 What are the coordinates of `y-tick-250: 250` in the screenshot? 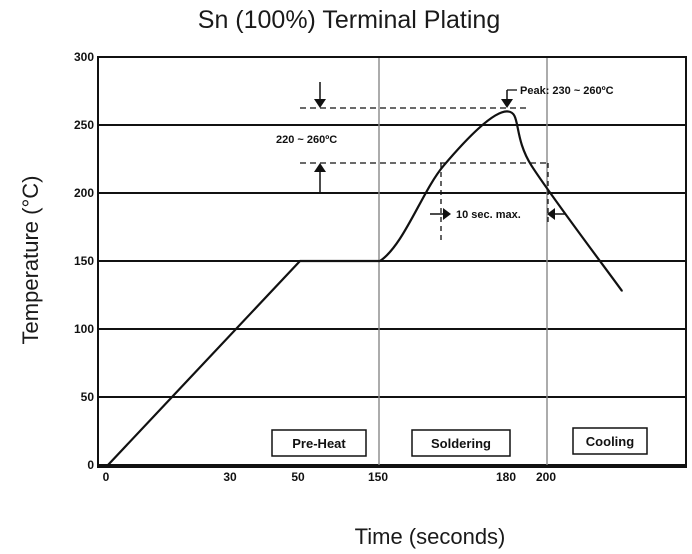 It's located at (84, 125).